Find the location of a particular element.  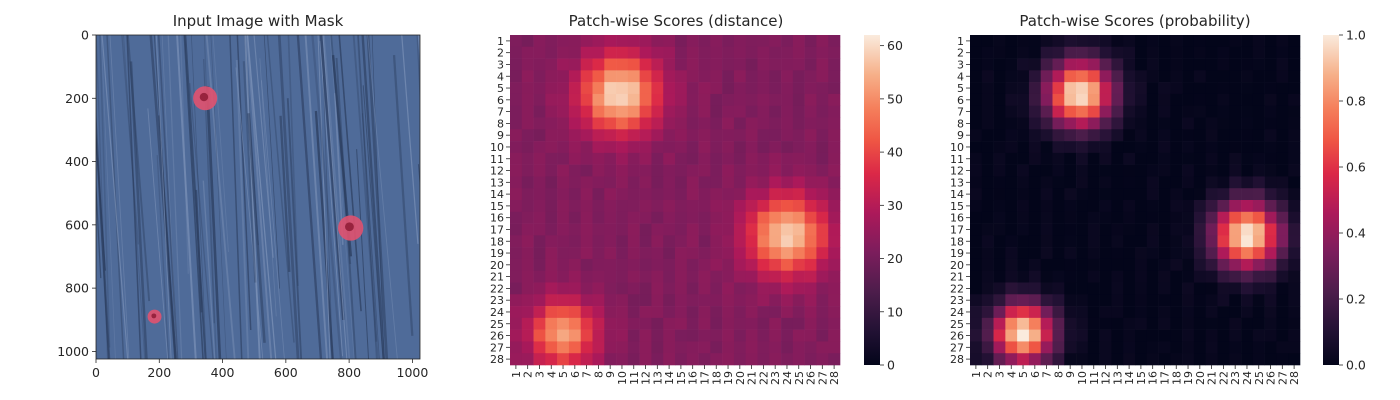

y-tick-label: 10 is located at coordinates (497, 147).